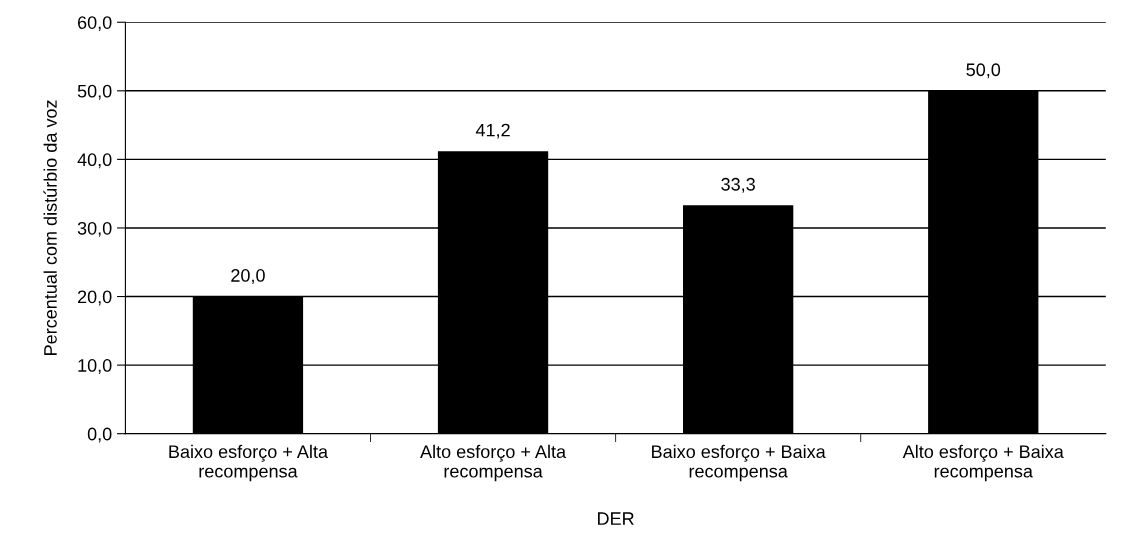 The image size is (1140, 556). What do you see at coordinates (493, 463) in the screenshot?
I see `x-tick-label: Alto esforço + Alta recompensa` at bounding box center [493, 463].